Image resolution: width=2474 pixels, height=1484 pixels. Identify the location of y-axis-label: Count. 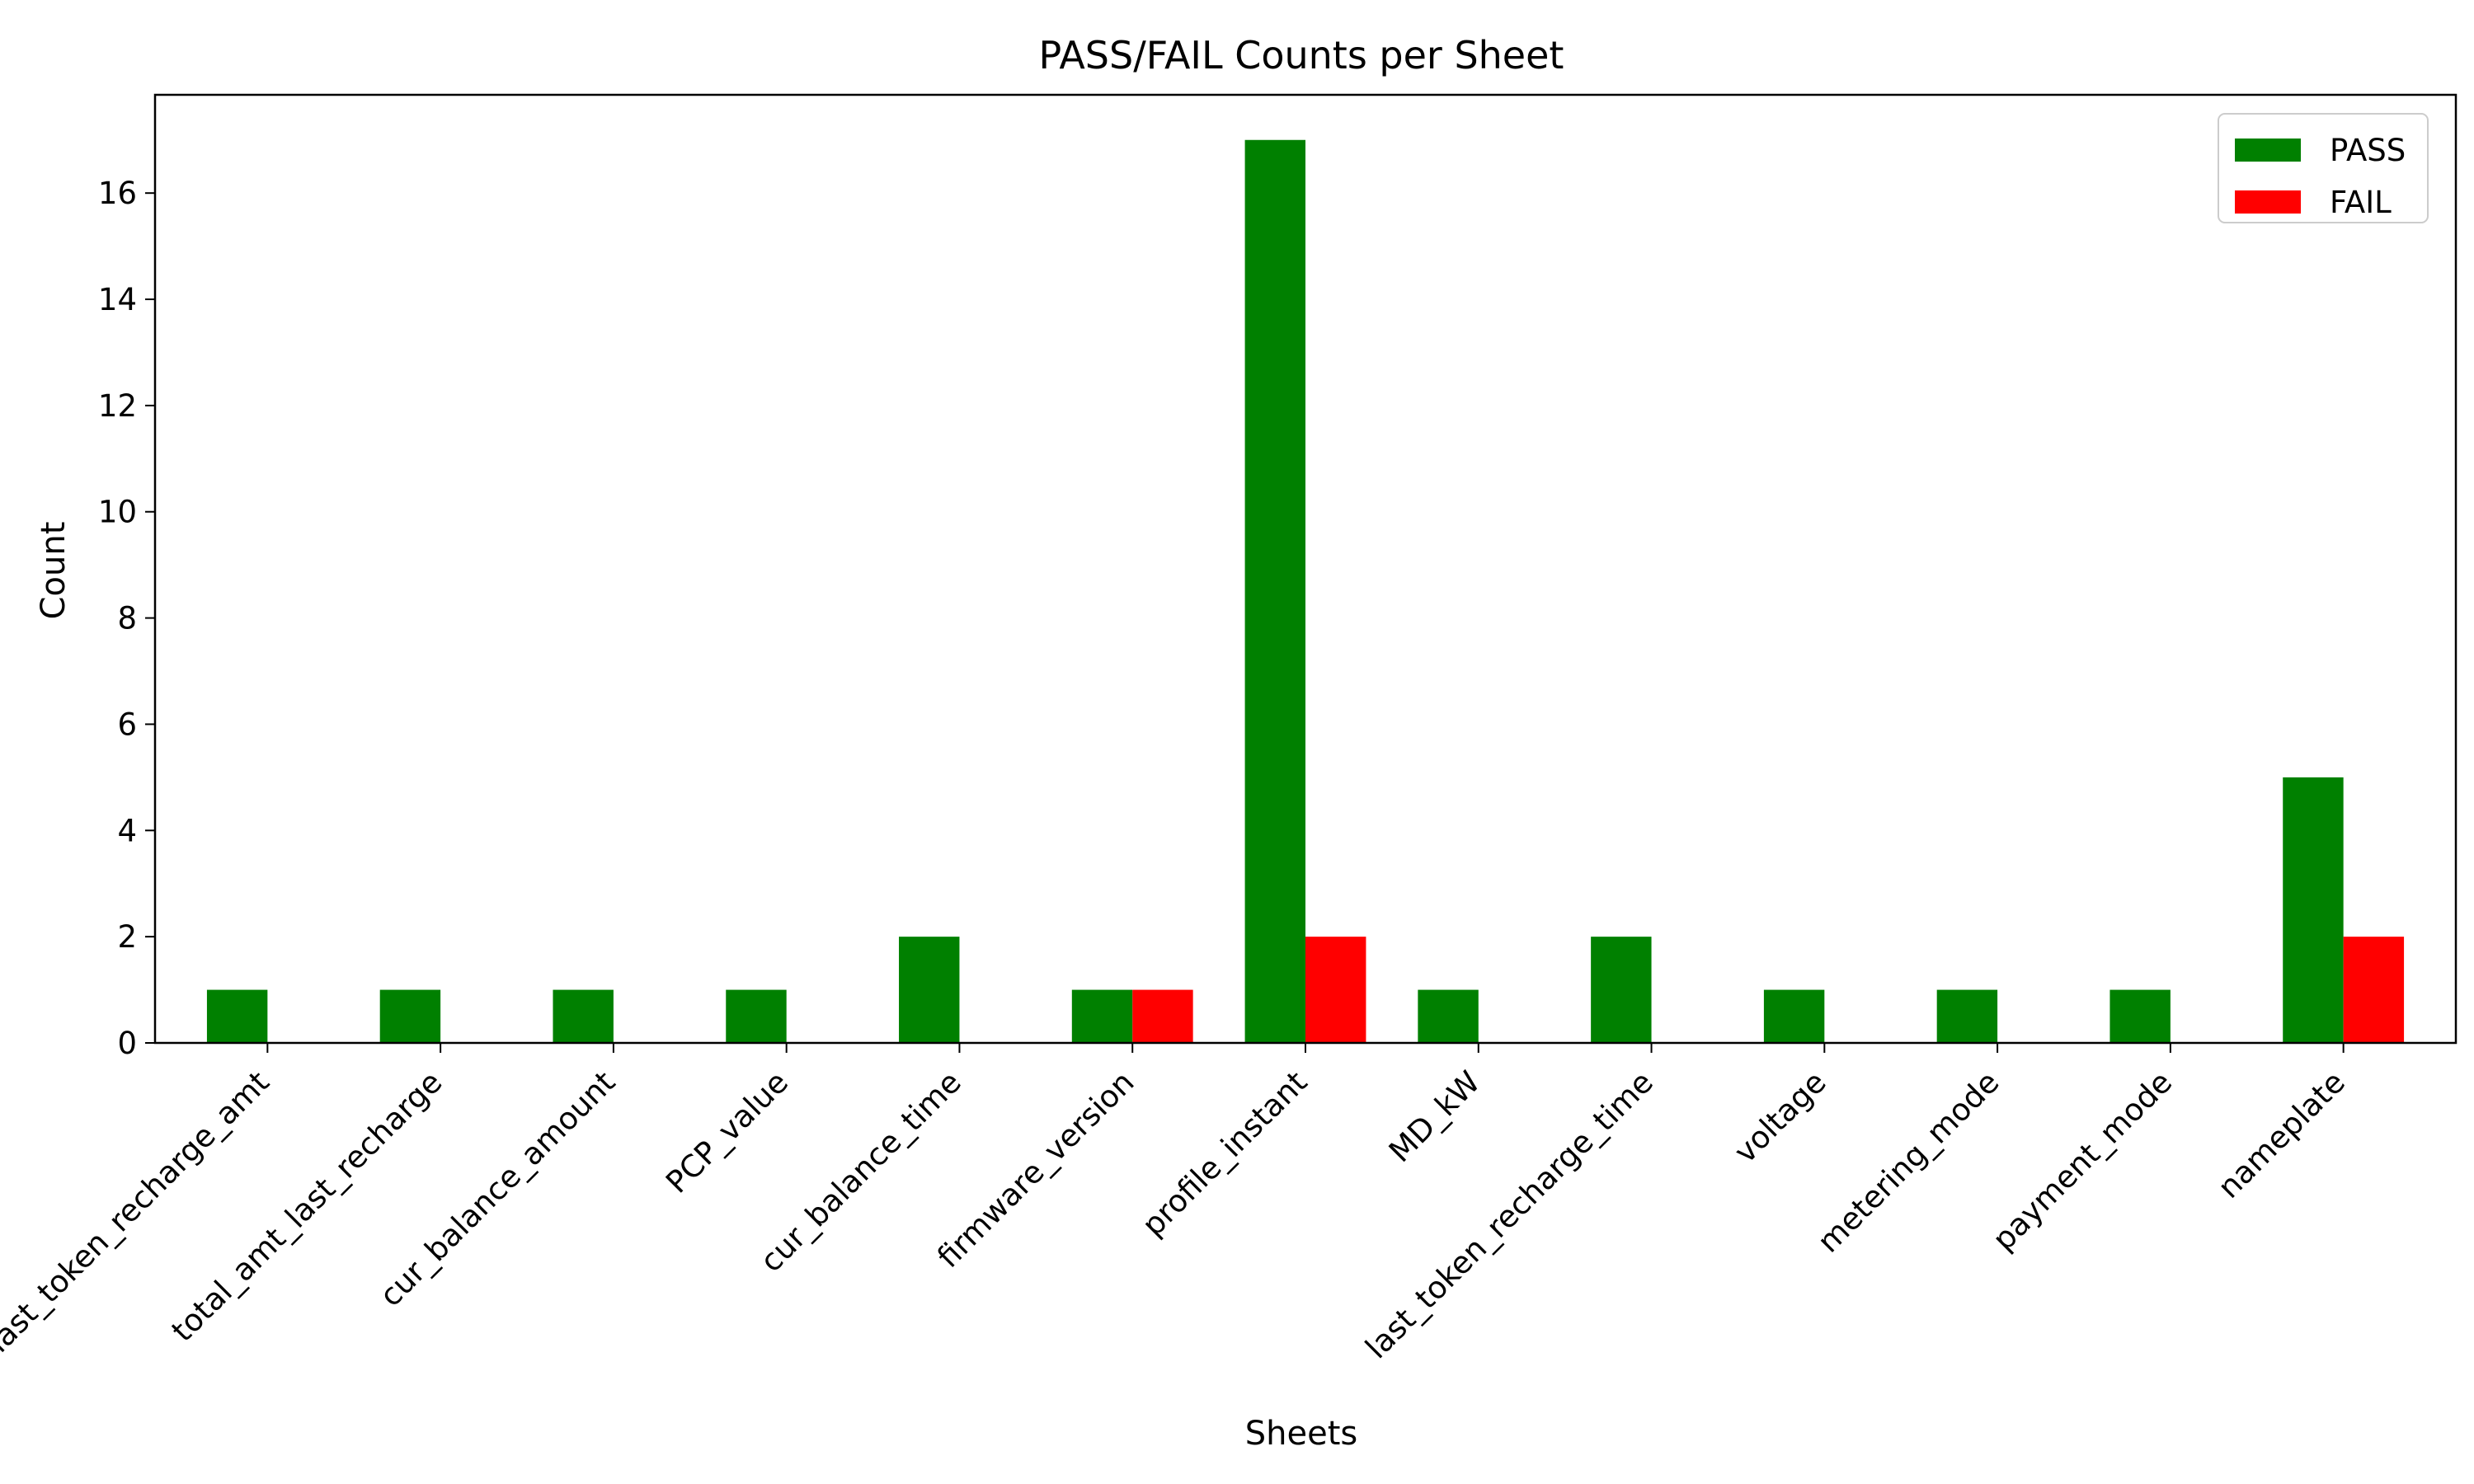
(54, 571).